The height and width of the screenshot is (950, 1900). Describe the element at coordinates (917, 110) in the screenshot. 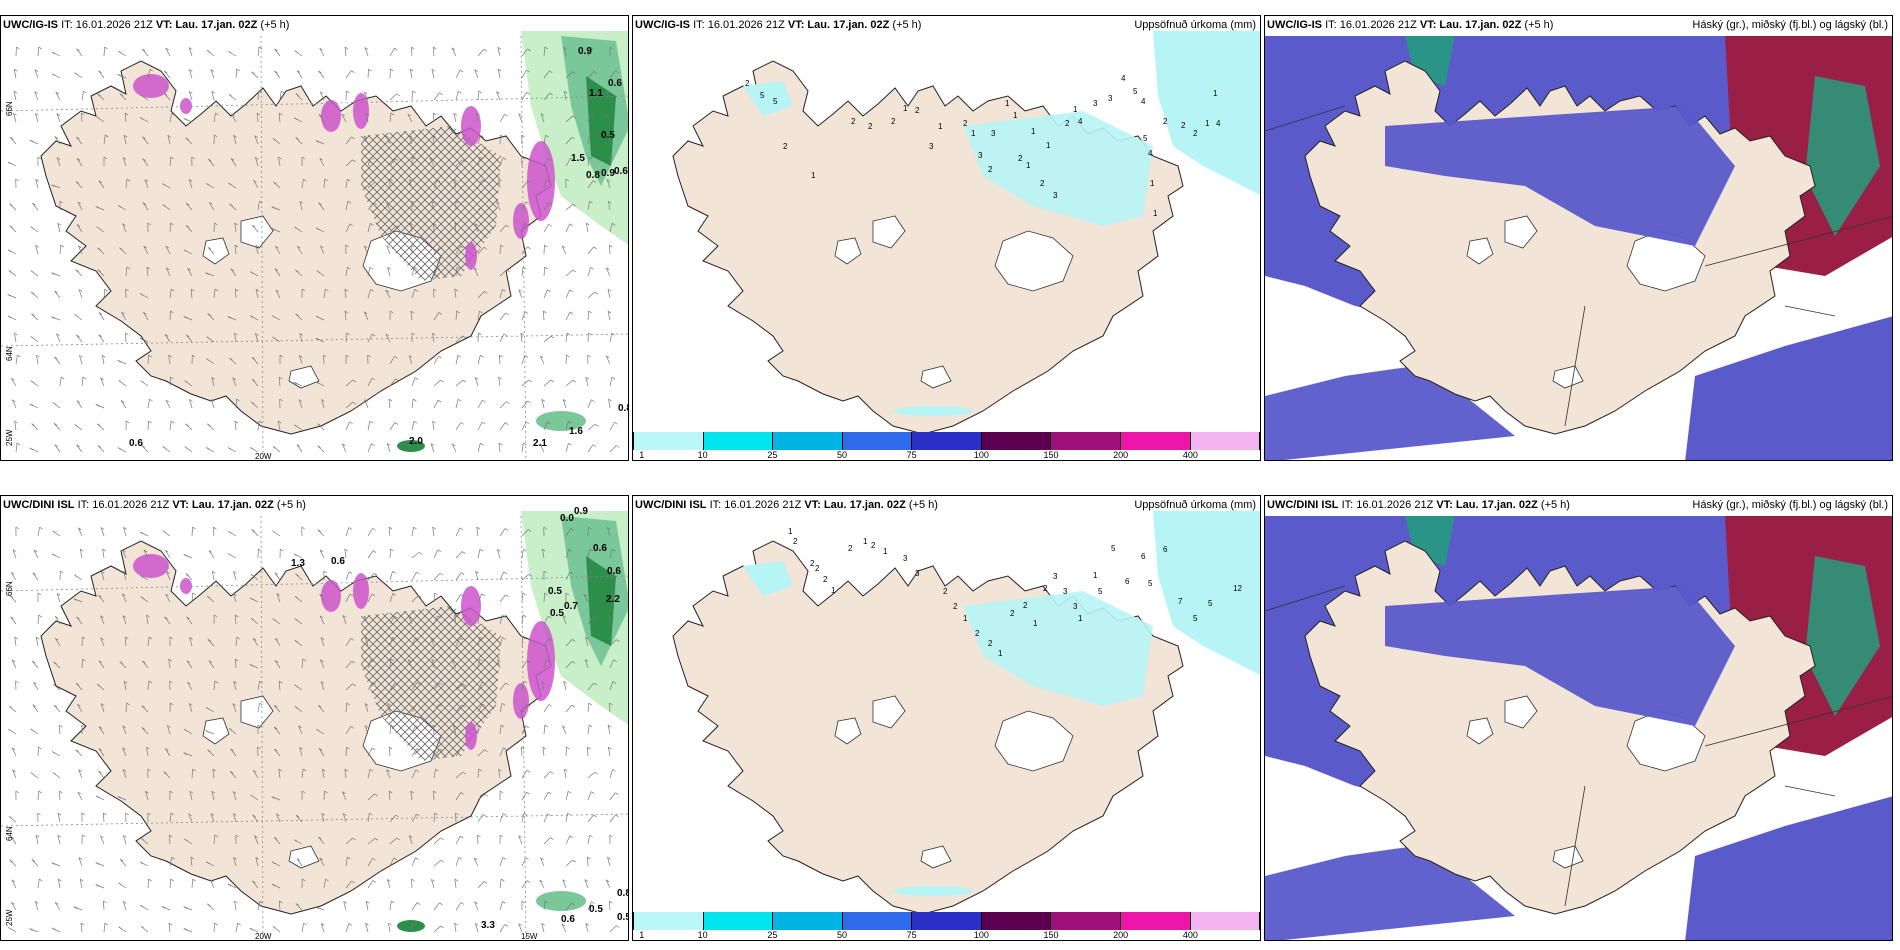

I see `accumulated-precip-label: 2` at that location.